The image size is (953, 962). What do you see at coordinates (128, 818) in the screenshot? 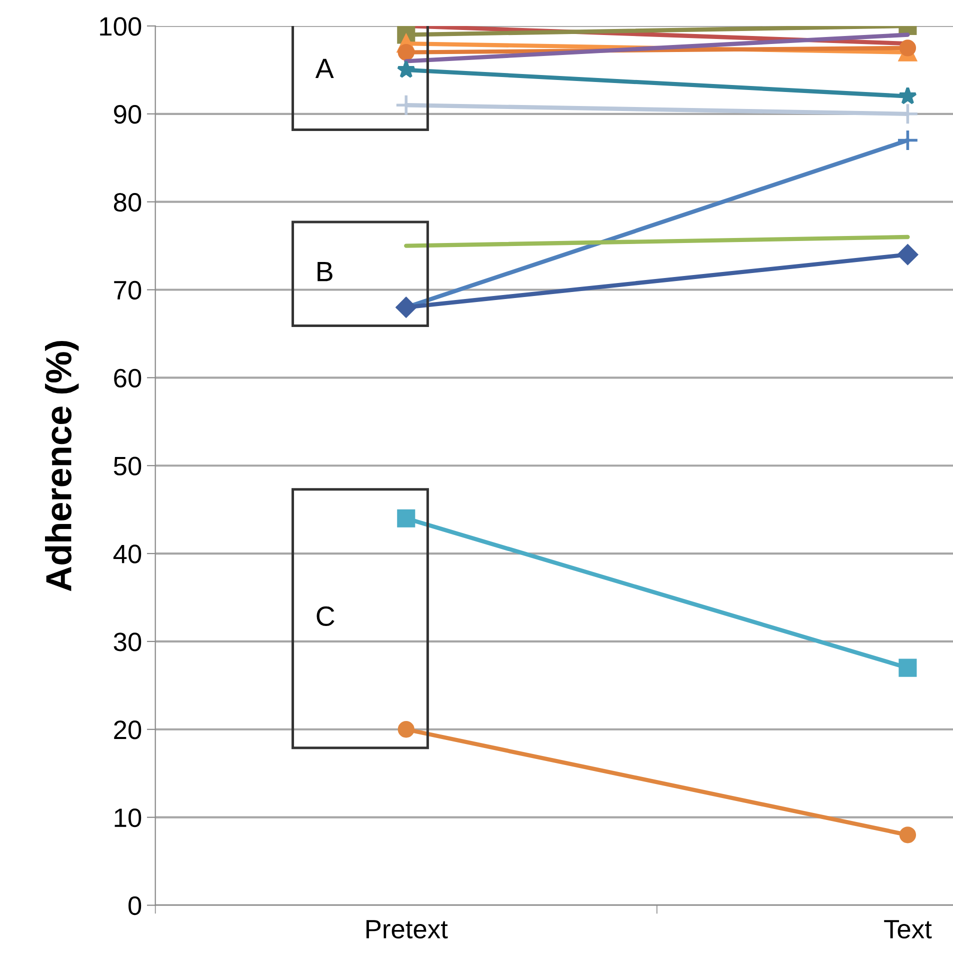
I see `y-tick-label: 10` at bounding box center [128, 818].